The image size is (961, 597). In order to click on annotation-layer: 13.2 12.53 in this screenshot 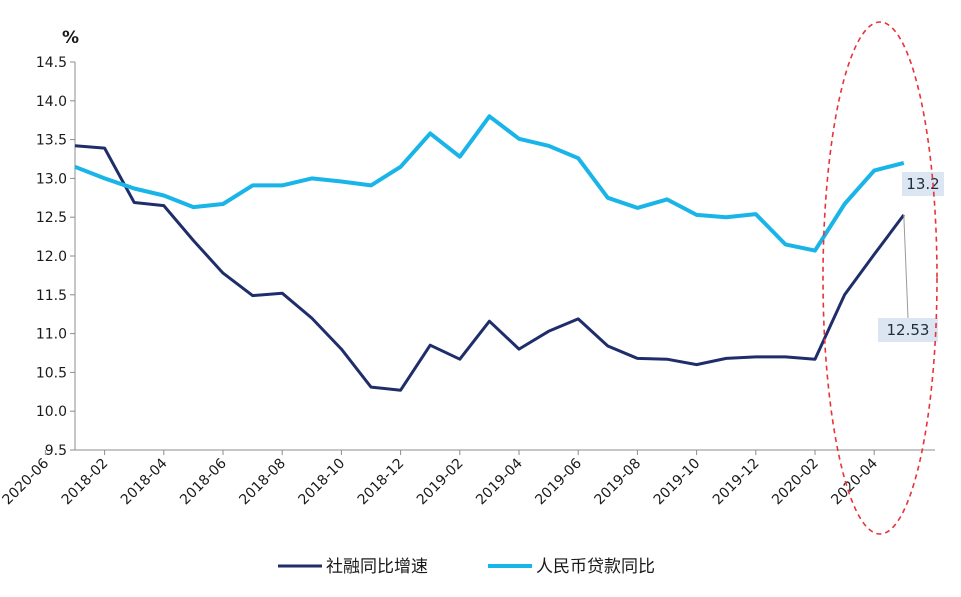, I will do `click(911, 257)`.